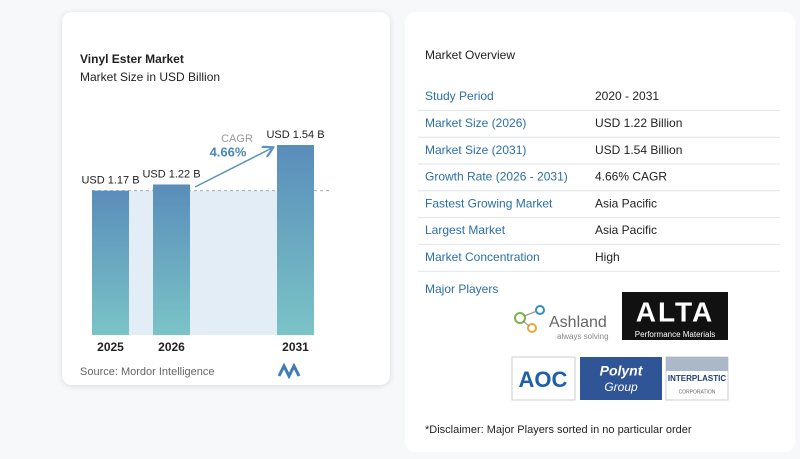 Image resolution: width=800 pixels, height=459 pixels. I want to click on row-label: Study Period, so click(459, 96).